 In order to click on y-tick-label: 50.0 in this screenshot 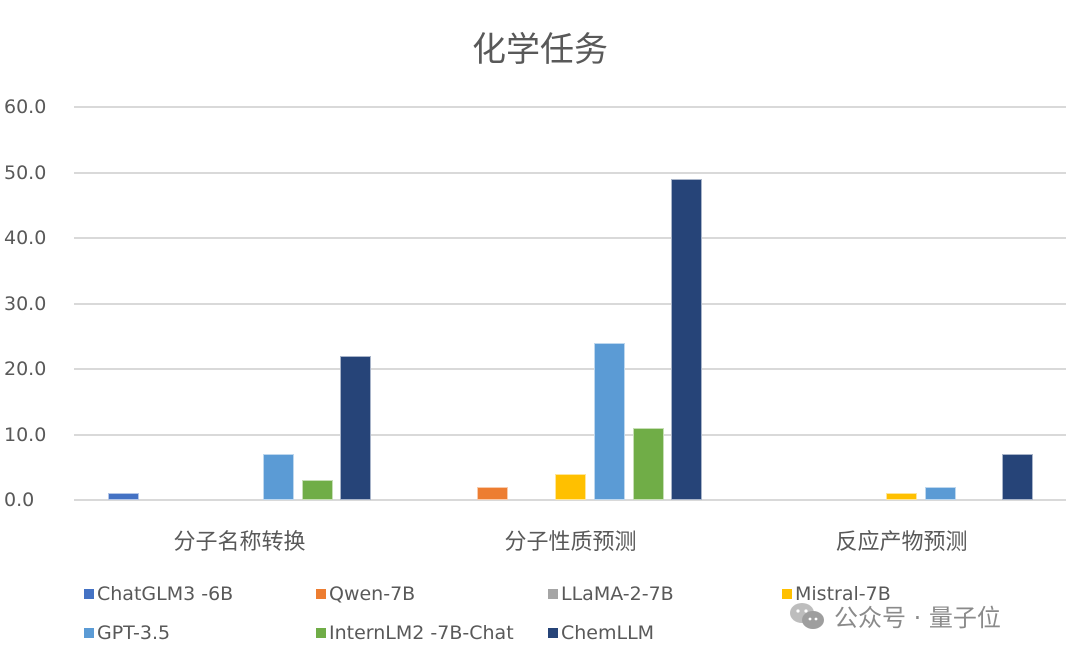, I will do `click(25, 172)`.